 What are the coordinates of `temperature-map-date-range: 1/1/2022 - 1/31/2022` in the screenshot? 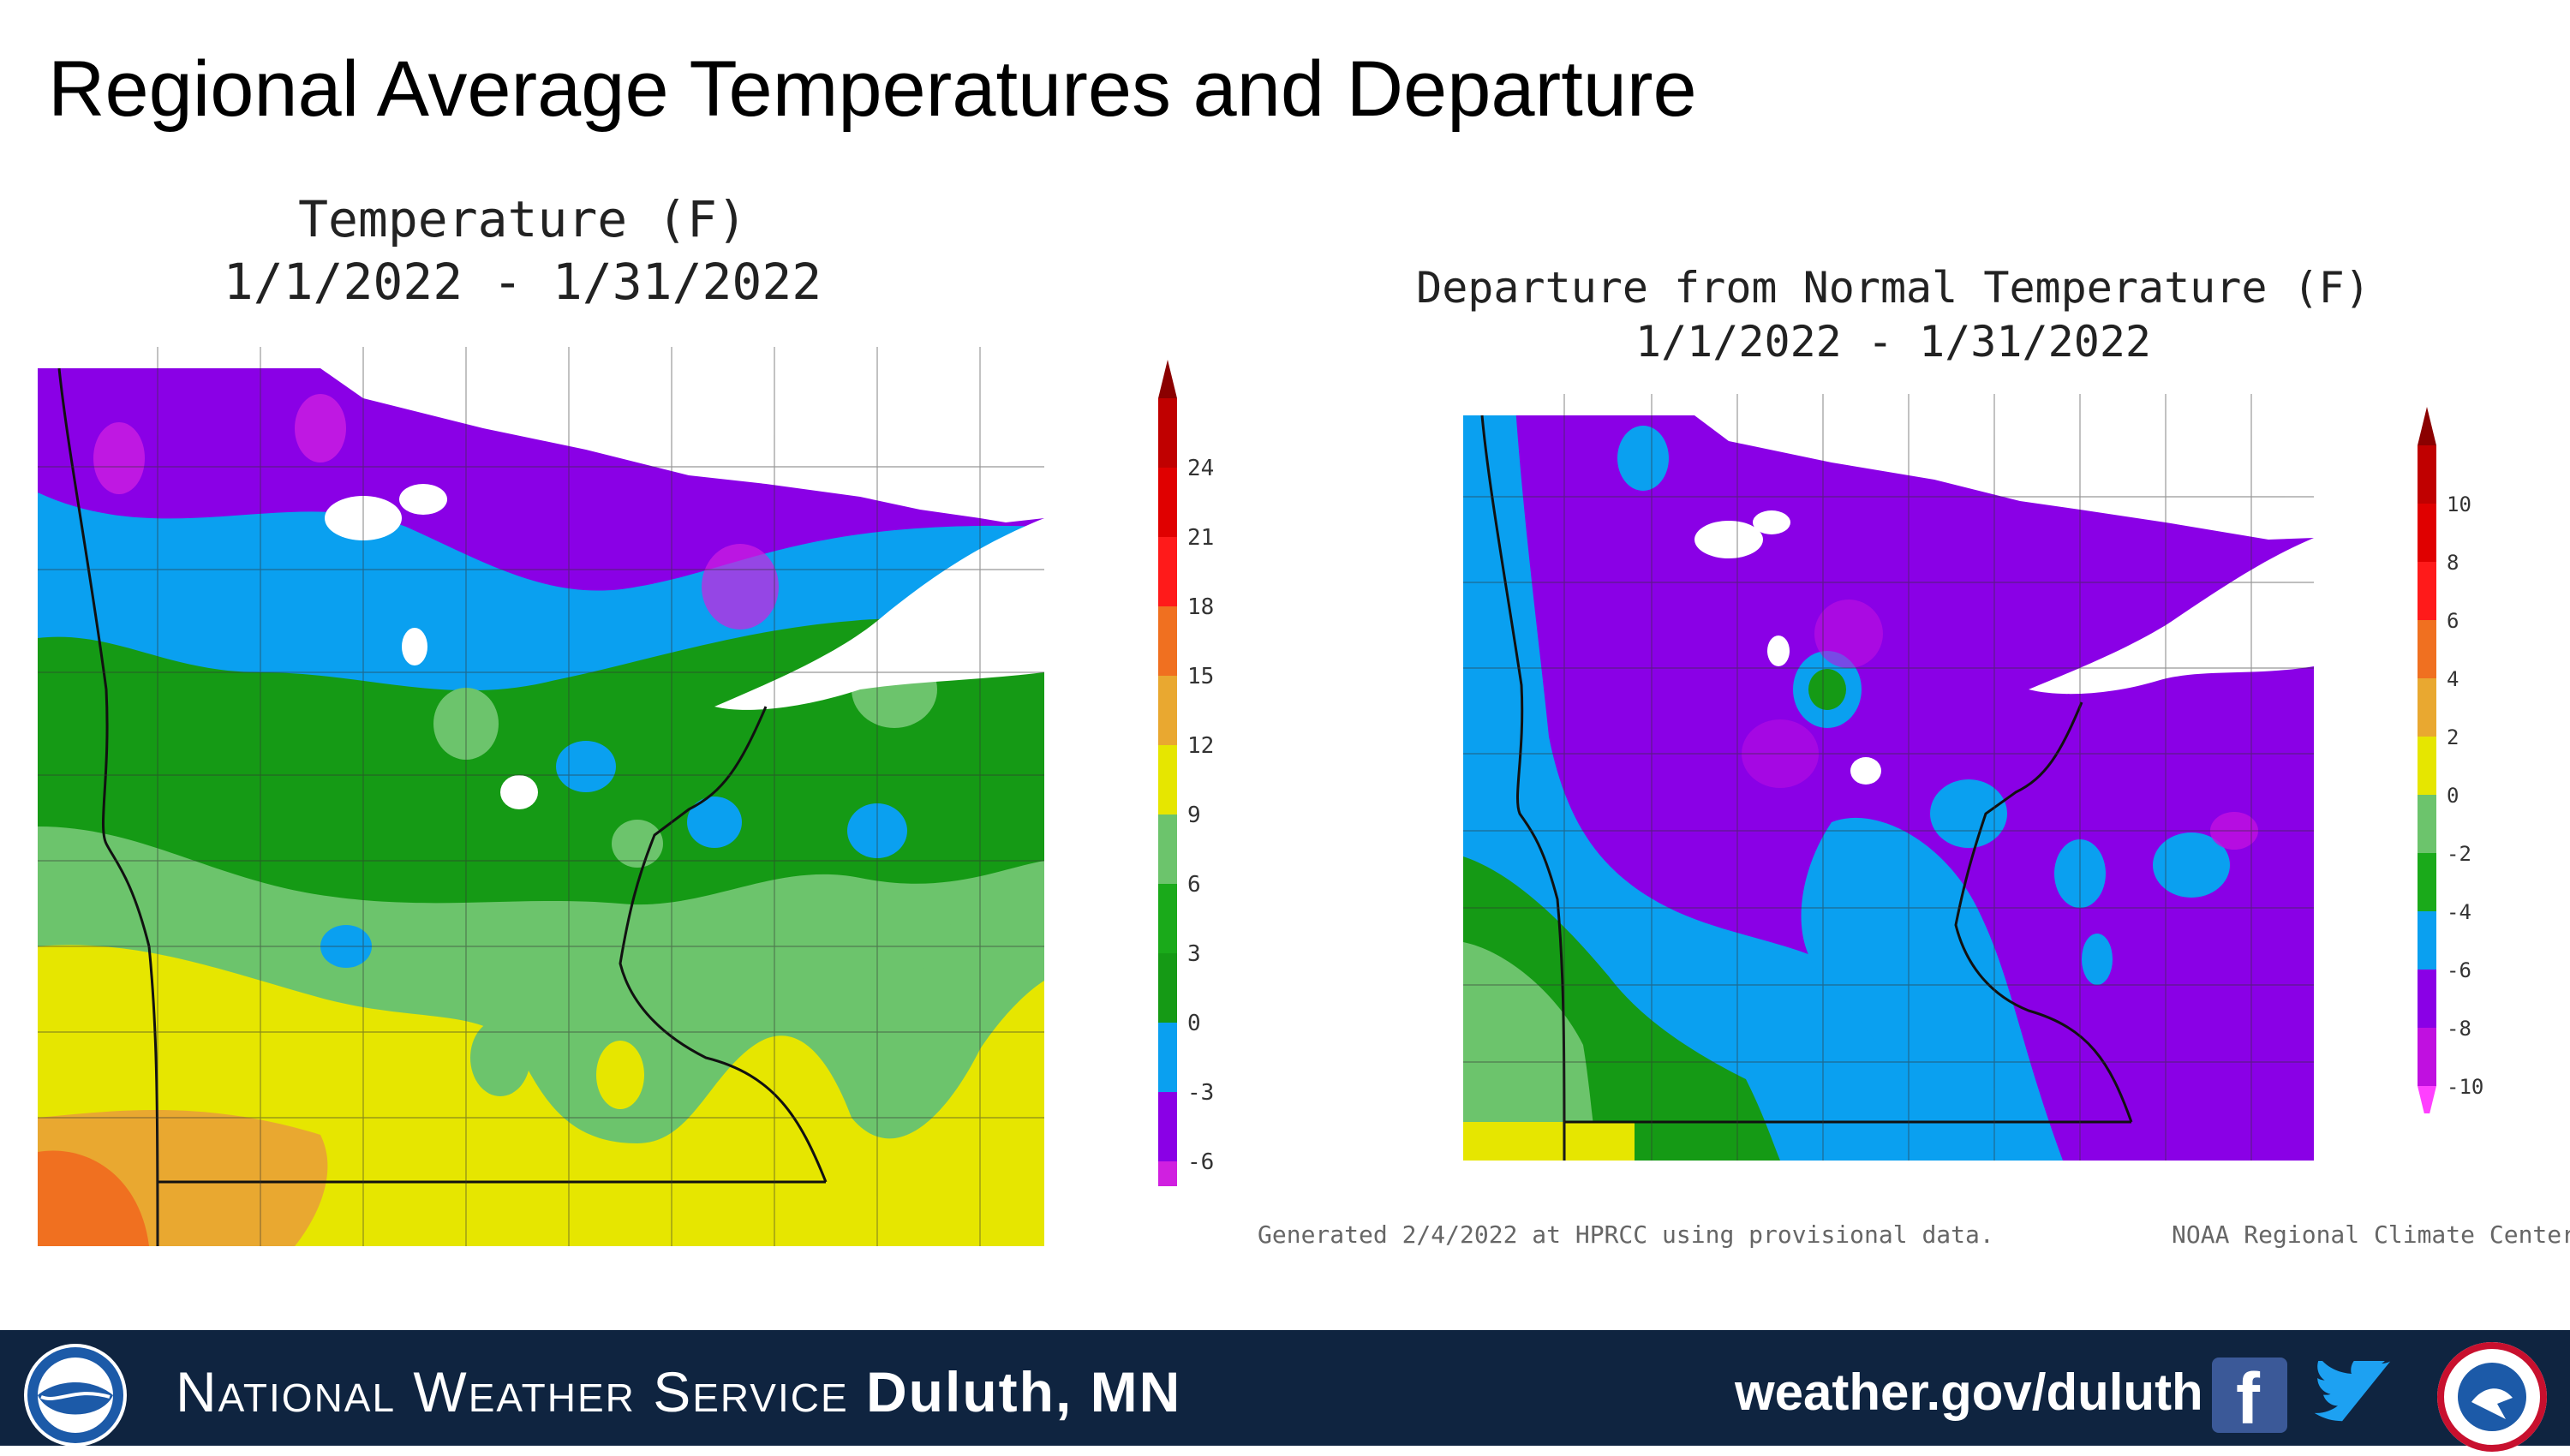 It's located at (522, 281).